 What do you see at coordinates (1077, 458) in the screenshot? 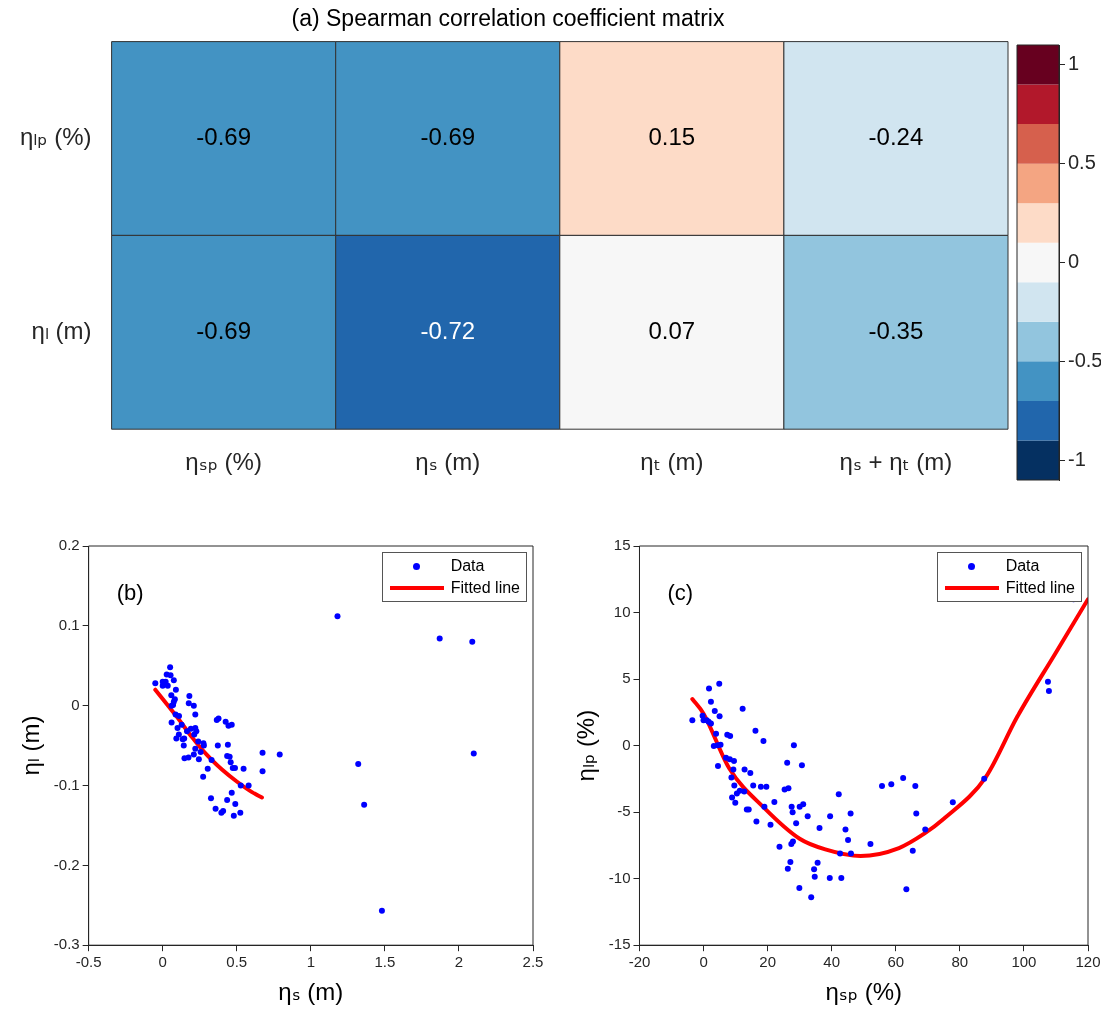
I see `color-bar-label: -1` at bounding box center [1077, 458].